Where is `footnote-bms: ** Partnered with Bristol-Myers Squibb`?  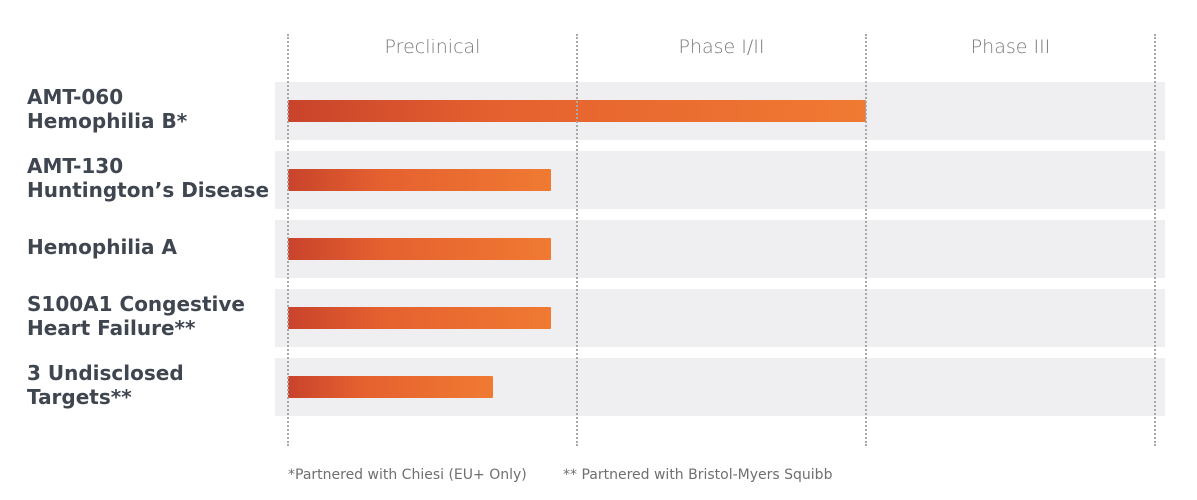 footnote-bms: ** Partnered with Bristol-Myers Squibb is located at coordinates (698, 475).